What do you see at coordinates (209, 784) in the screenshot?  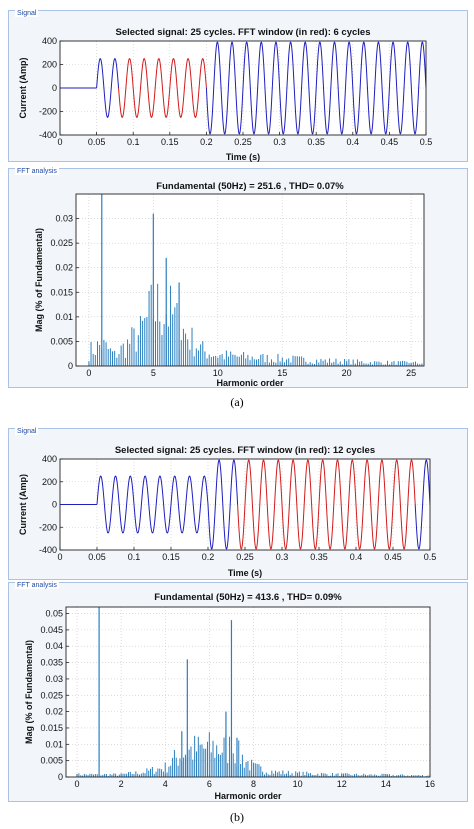 I see `x-tick-label: 6` at bounding box center [209, 784].